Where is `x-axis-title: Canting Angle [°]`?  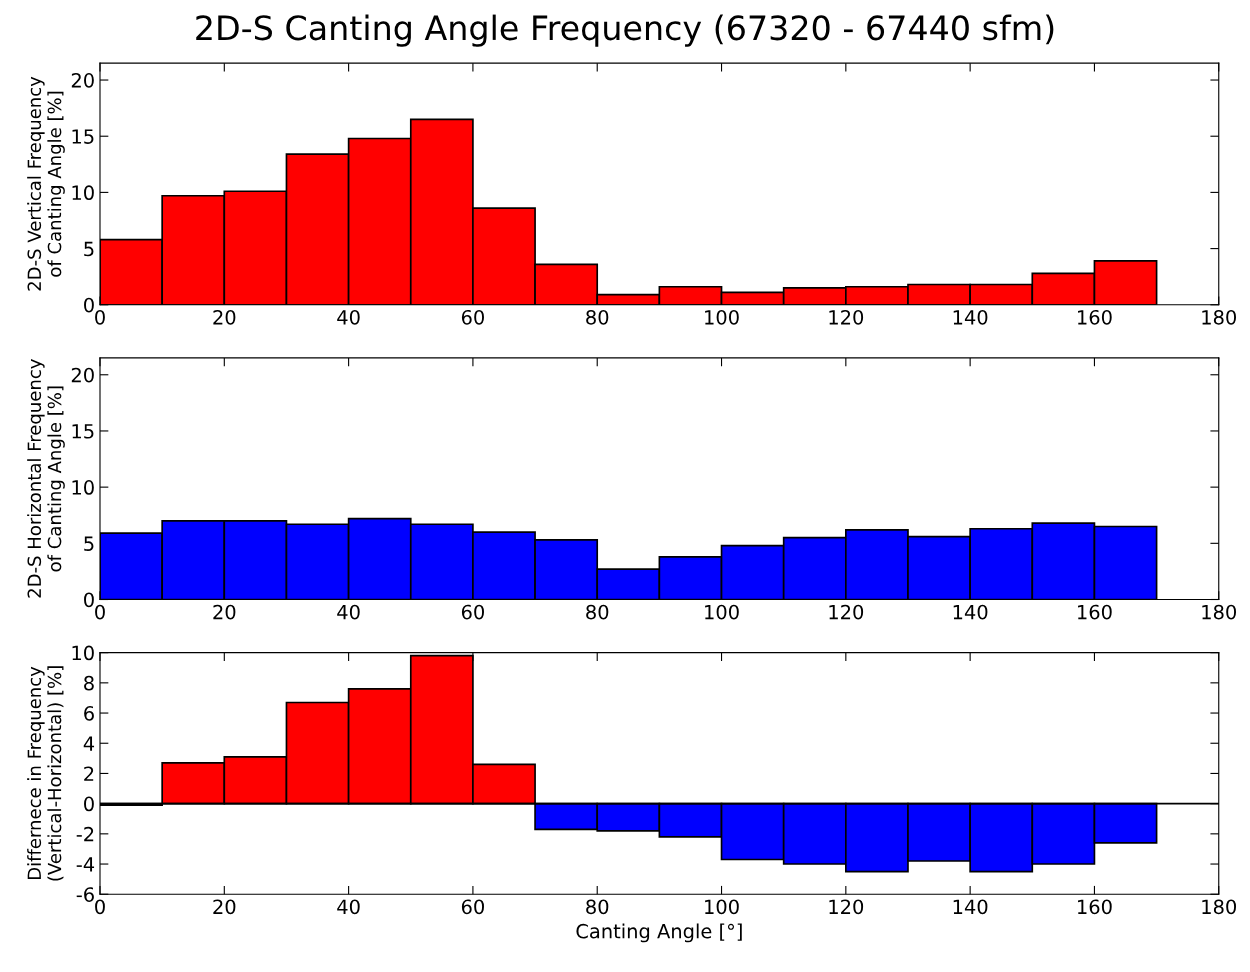
x-axis-title: Canting Angle [°] is located at coordinates (659, 933).